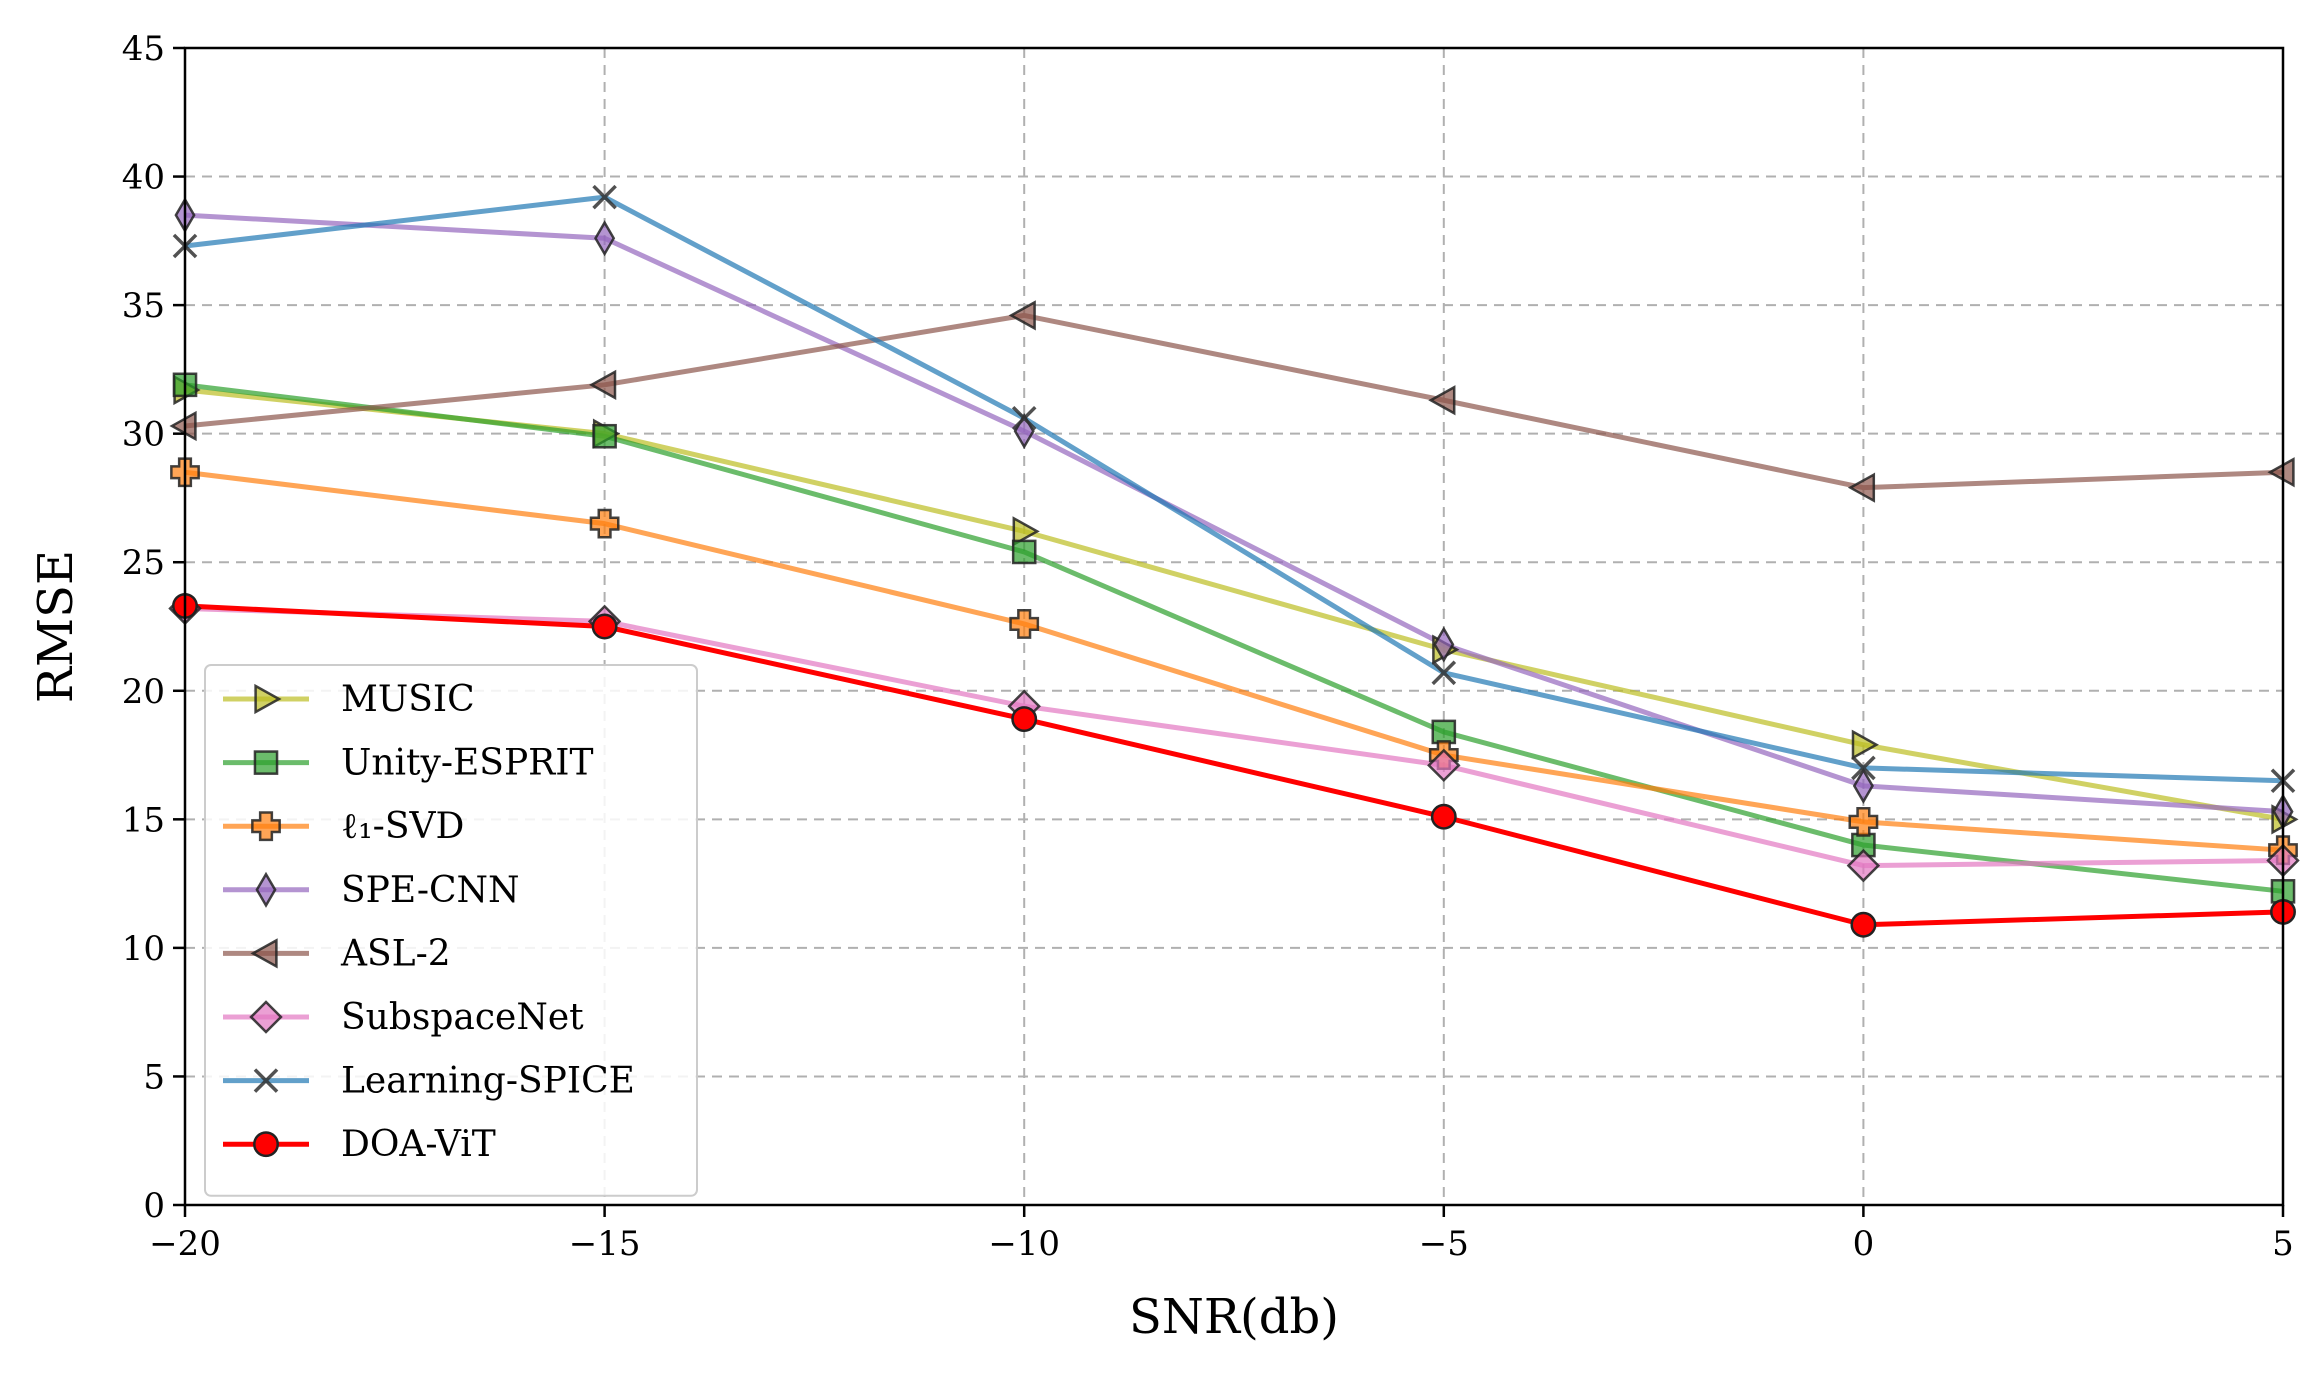  Describe the element at coordinates (143, 49) in the screenshot. I see `y-tick-label-9: 45` at that location.